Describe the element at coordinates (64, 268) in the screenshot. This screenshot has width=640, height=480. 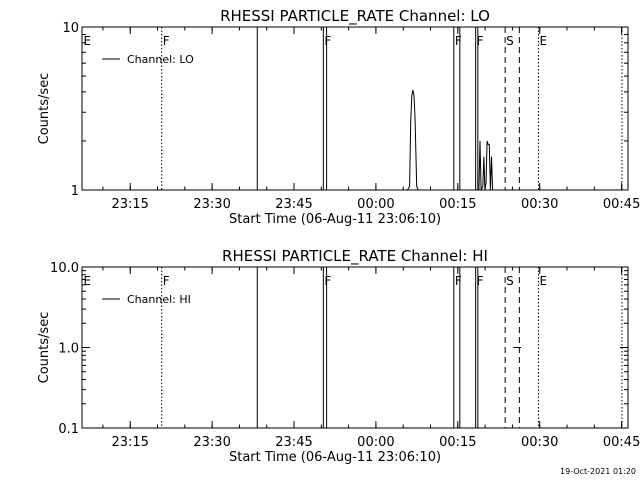
I see `y-tick-label: 10.0` at that location.